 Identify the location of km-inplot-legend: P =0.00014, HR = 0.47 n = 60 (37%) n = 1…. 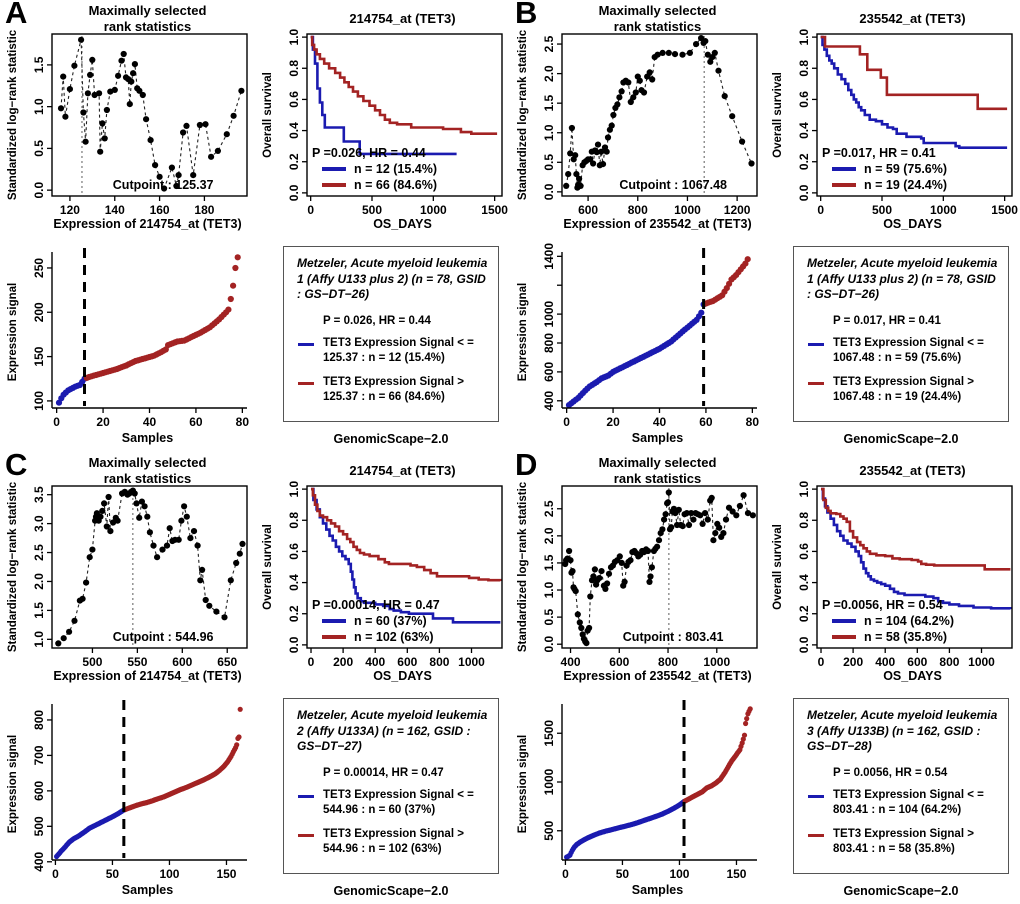
(376, 621).